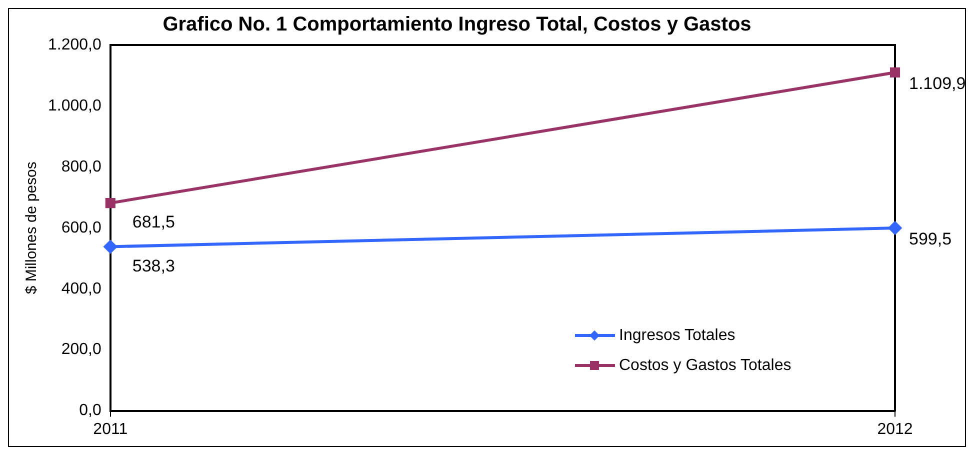 The width and height of the screenshot is (974, 455). I want to click on y-tick-label: 0,0, so click(90, 411).